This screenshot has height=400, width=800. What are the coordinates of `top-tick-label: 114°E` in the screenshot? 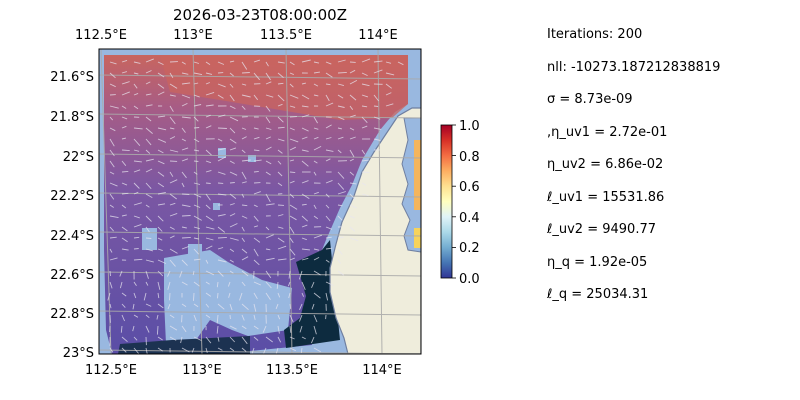 It's located at (378, 35).